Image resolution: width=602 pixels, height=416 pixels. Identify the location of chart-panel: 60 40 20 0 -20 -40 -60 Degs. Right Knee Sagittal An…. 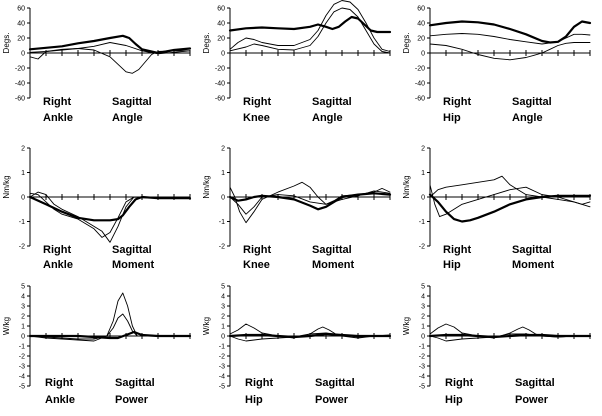
(297, 62).